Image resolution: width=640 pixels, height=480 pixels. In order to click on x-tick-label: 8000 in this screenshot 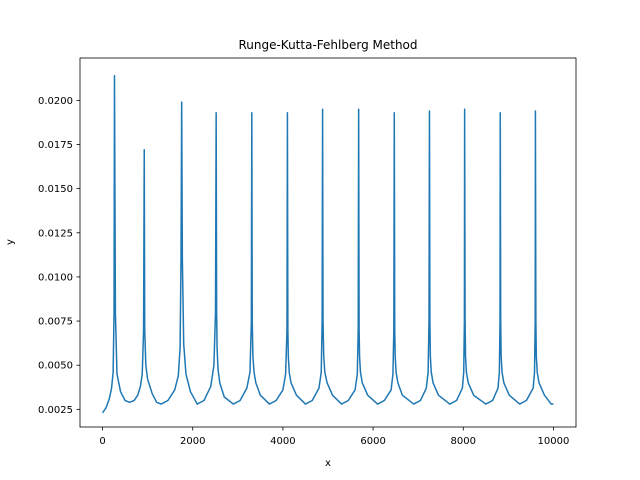, I will do `click(463, 441)`.